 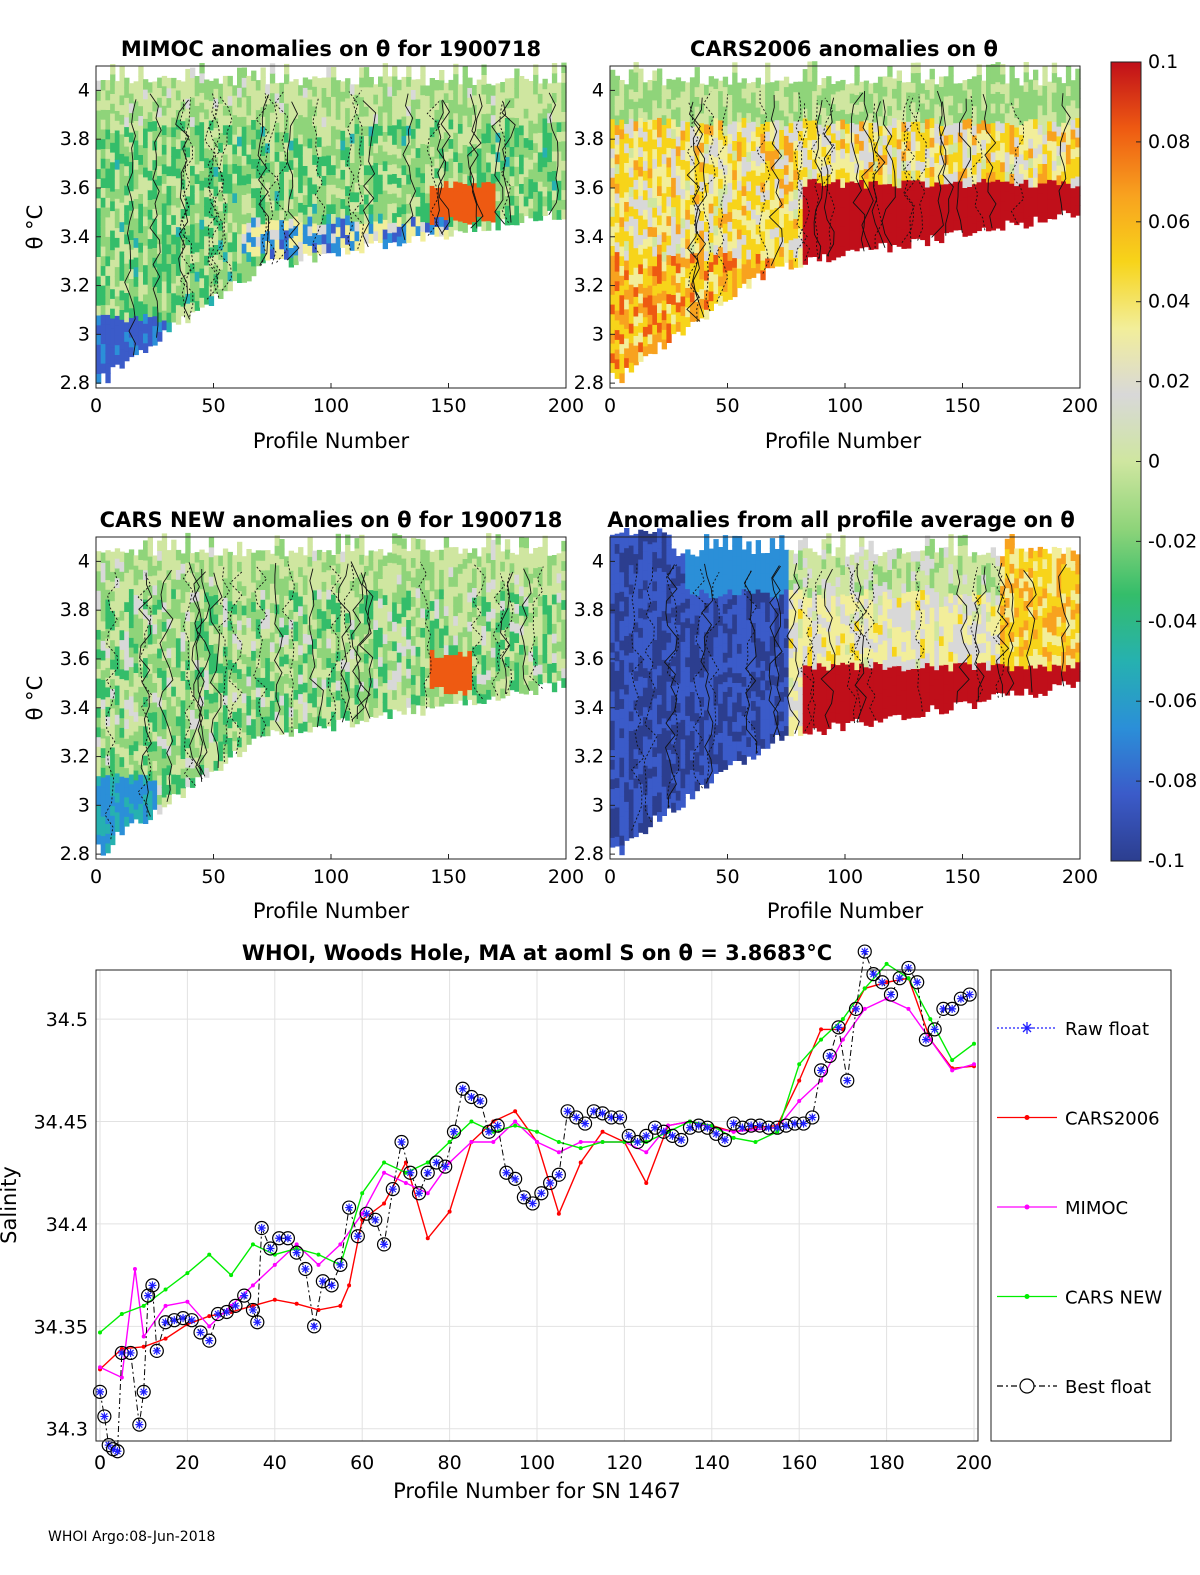 I want to click on y-tick-label: 3.8, so click(x=589, y=139).